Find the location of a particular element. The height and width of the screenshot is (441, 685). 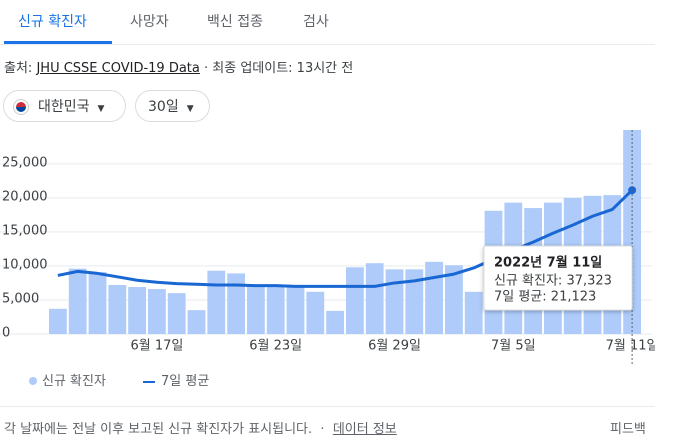

tab: 사망자 is located at coordinates (149, 22).